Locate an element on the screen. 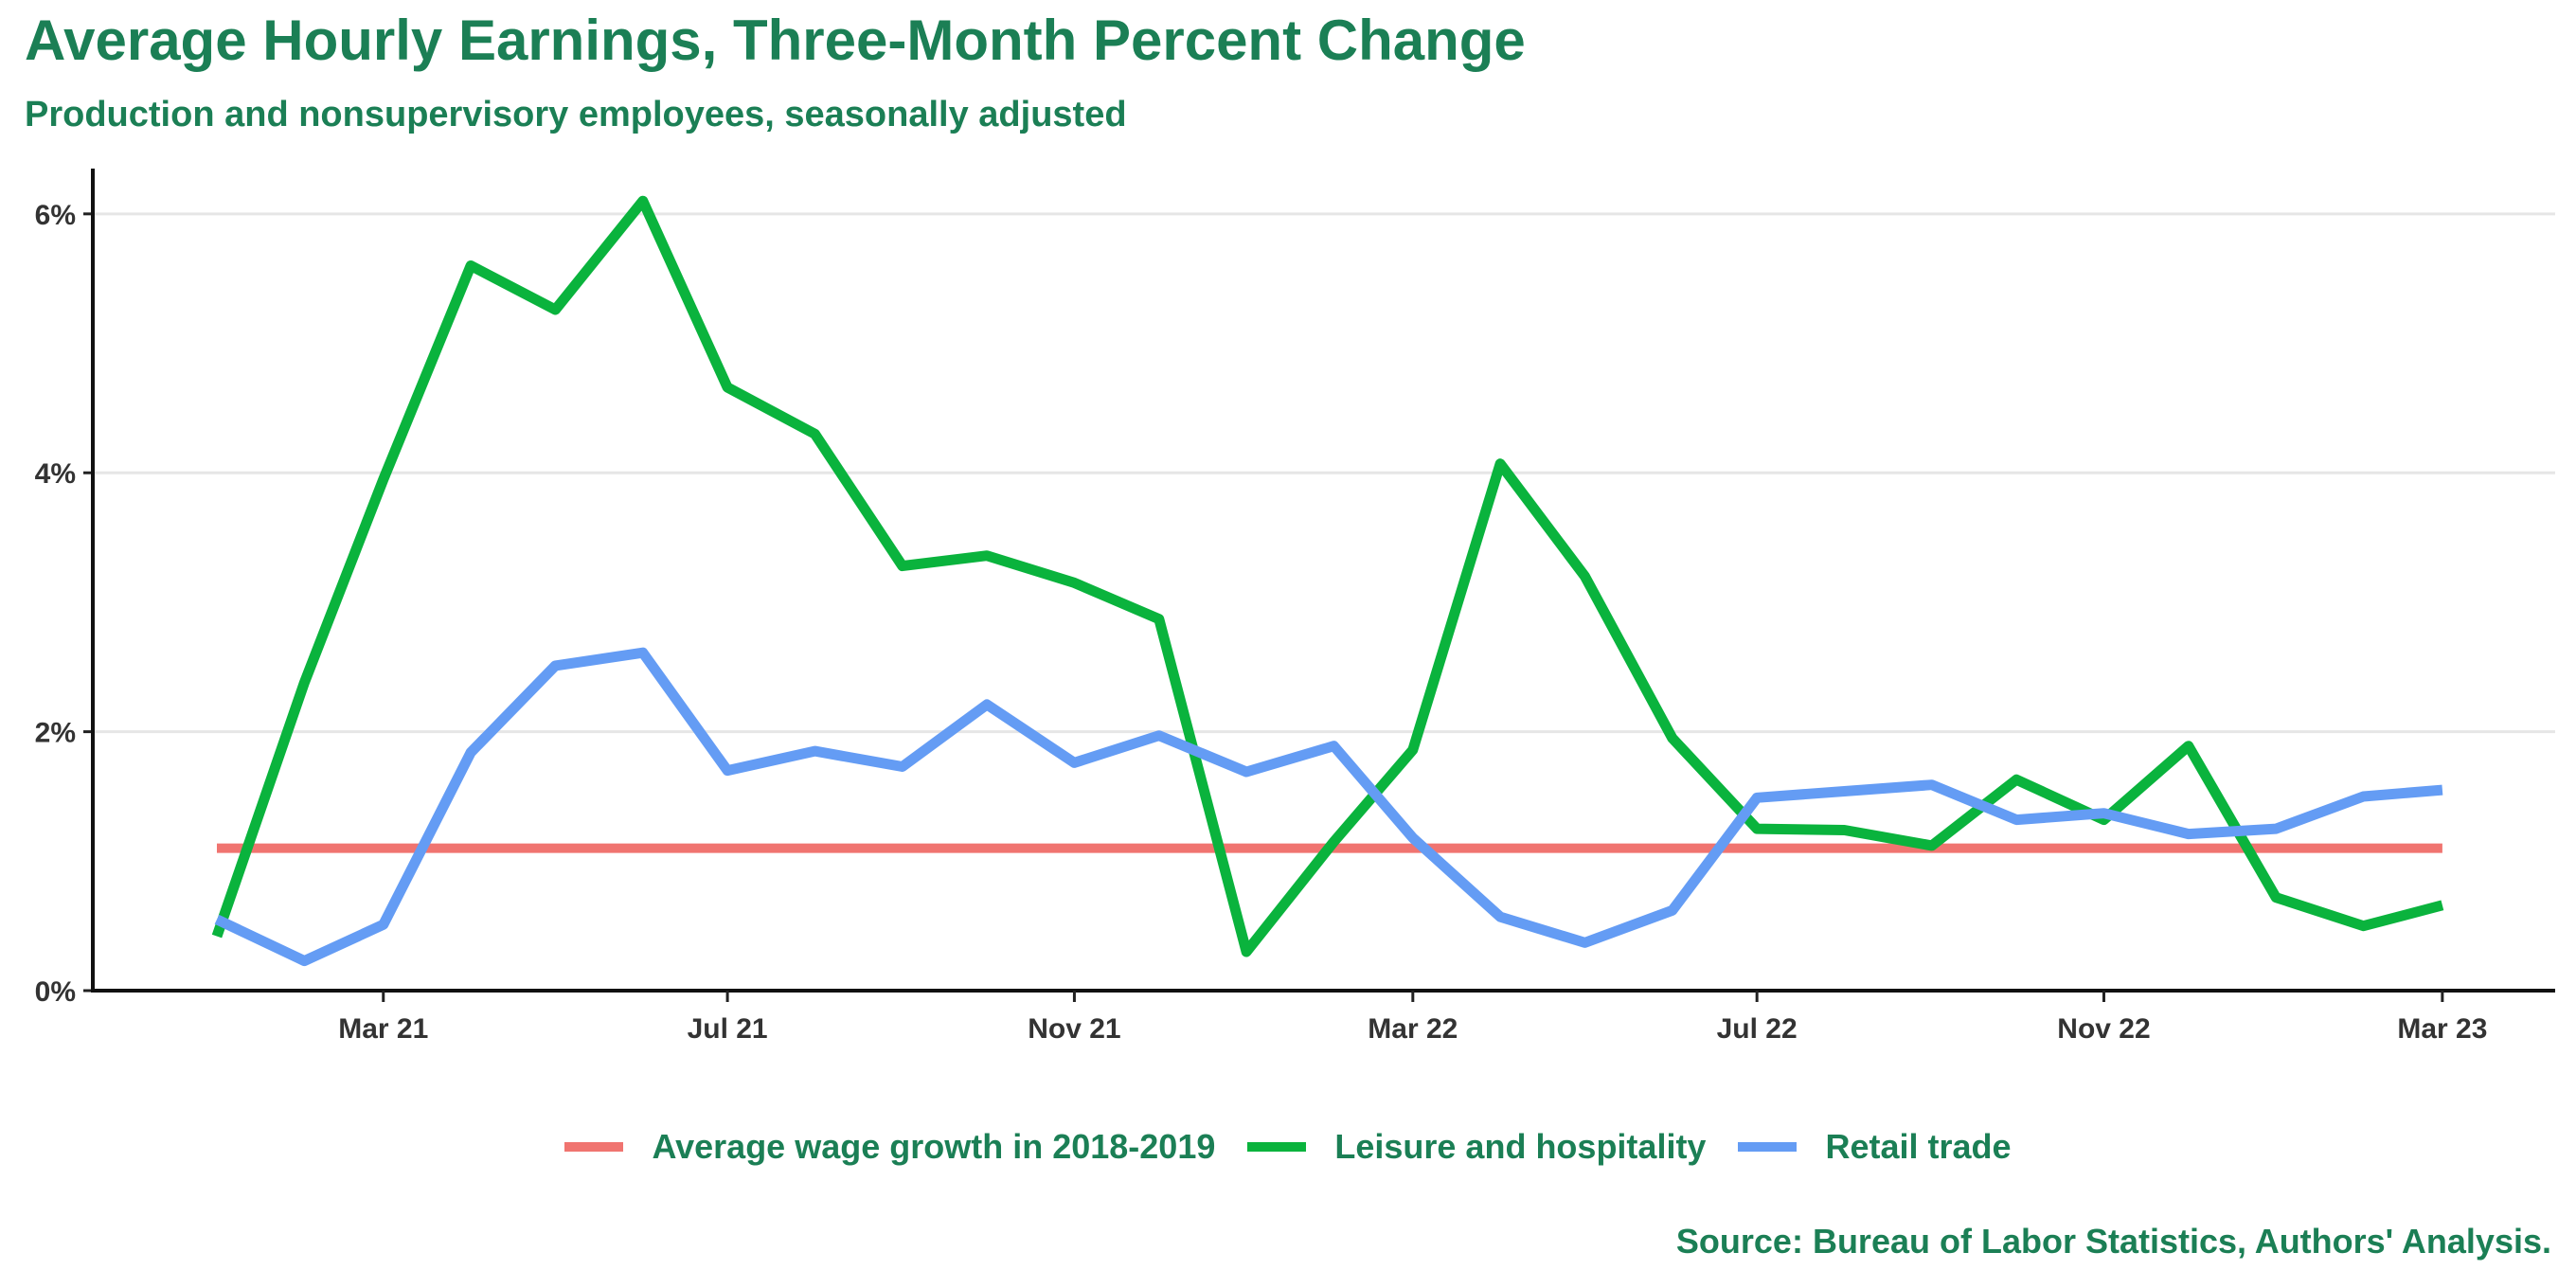 Image resolution: width=2576 pixels, height=1288 pixels. x-tick-label-0: Mar 21 is located at coordinates (383, 1029).